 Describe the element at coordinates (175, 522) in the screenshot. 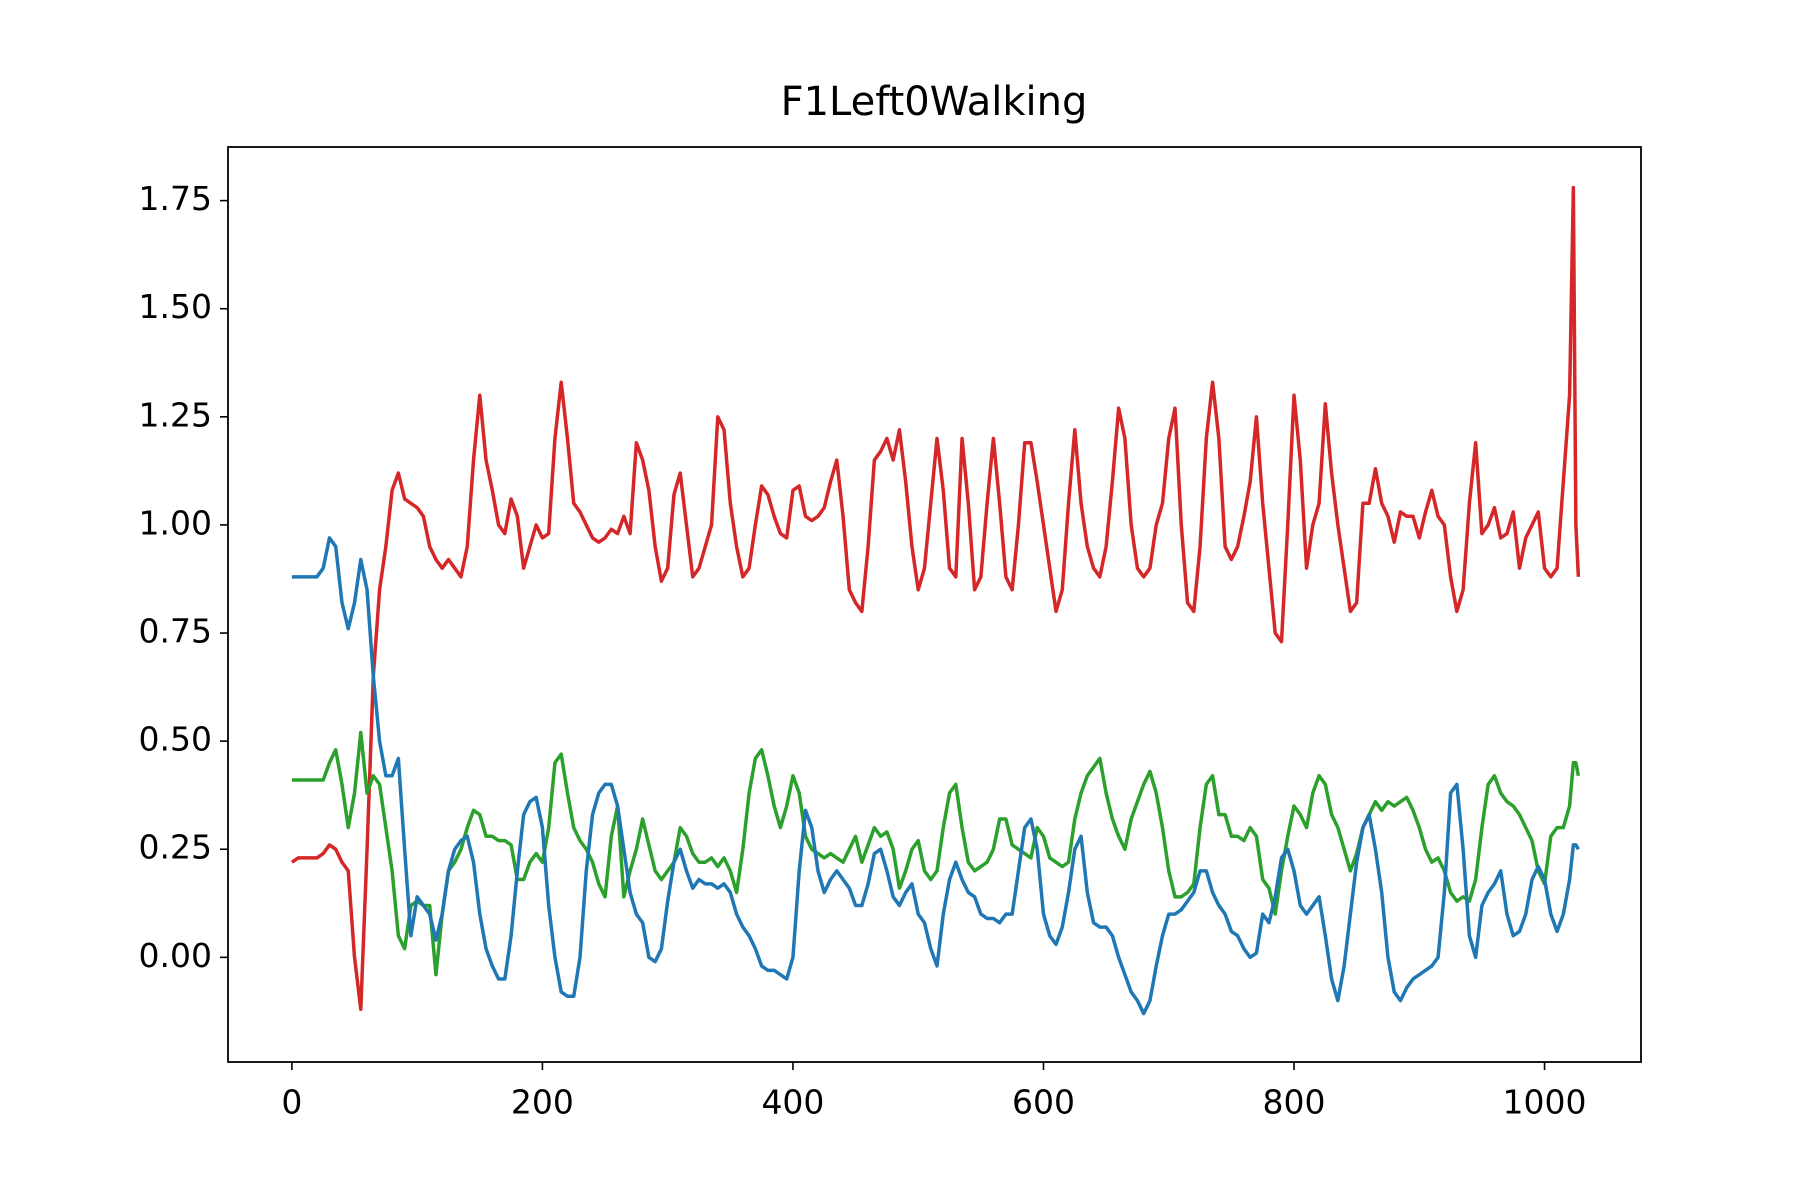

I see `y-tick-label: 1.00` at that location.